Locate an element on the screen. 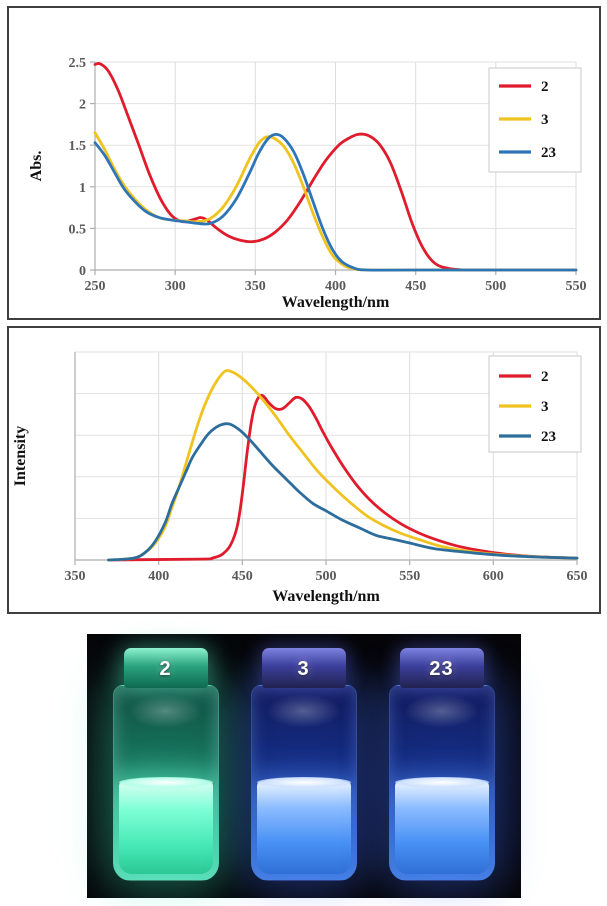 The image size is (607, 906). vial-2-body is located at coordinates (165, 783).